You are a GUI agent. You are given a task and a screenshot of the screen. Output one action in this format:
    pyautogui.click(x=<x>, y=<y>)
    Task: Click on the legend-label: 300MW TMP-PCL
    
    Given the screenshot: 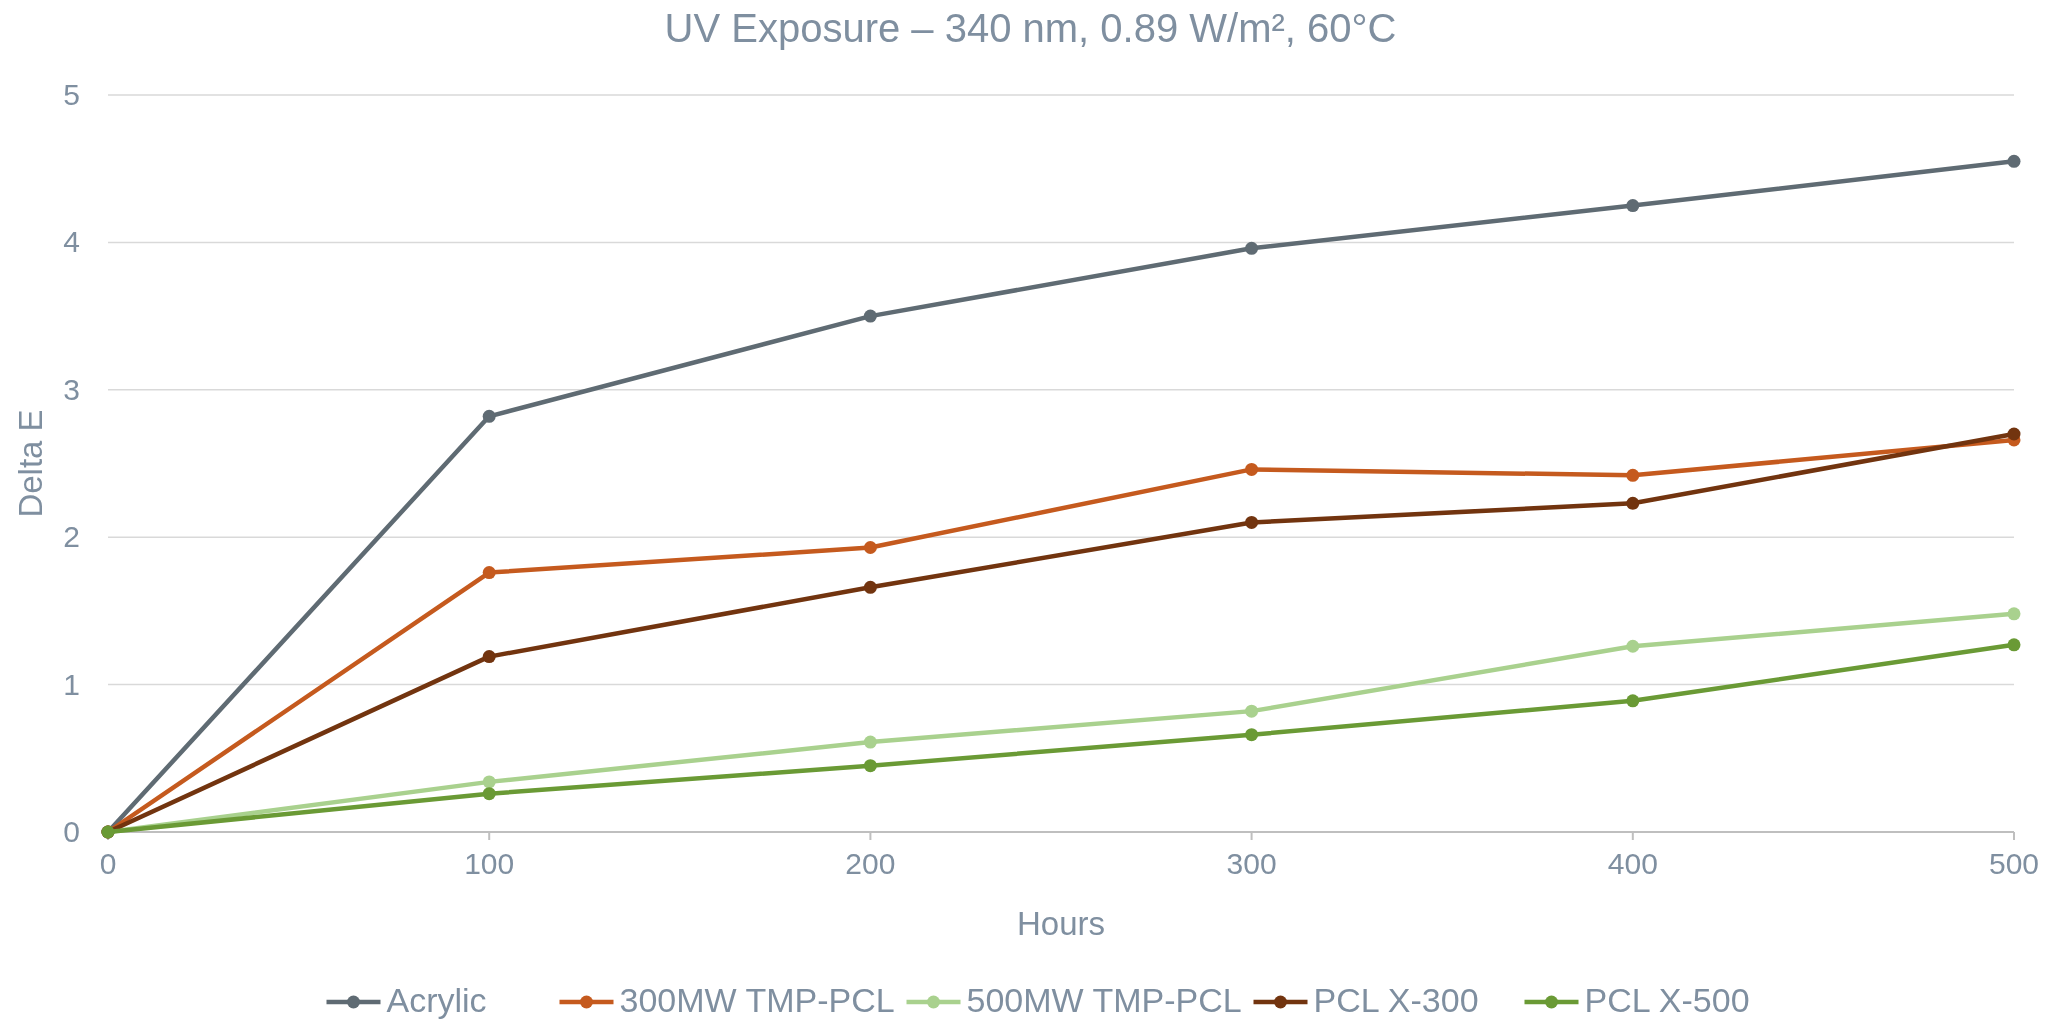 What is the action you would take?
    pyautogui.click(x=757, y=1000)
    